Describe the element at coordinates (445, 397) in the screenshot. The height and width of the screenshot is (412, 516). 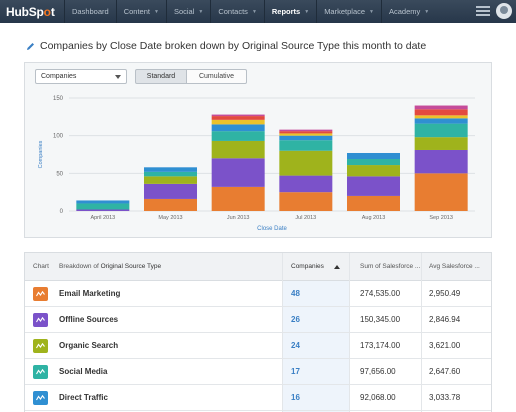
I see `row-avg: 3,033.78` at that location.